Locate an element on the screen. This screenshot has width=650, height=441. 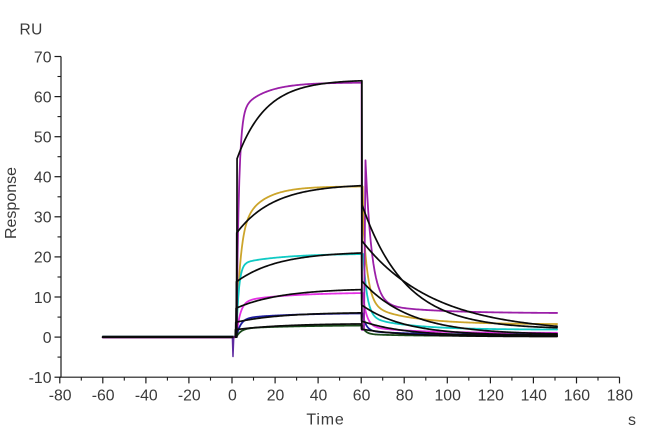
svg-text: Time is located at coordinates (325, 420).